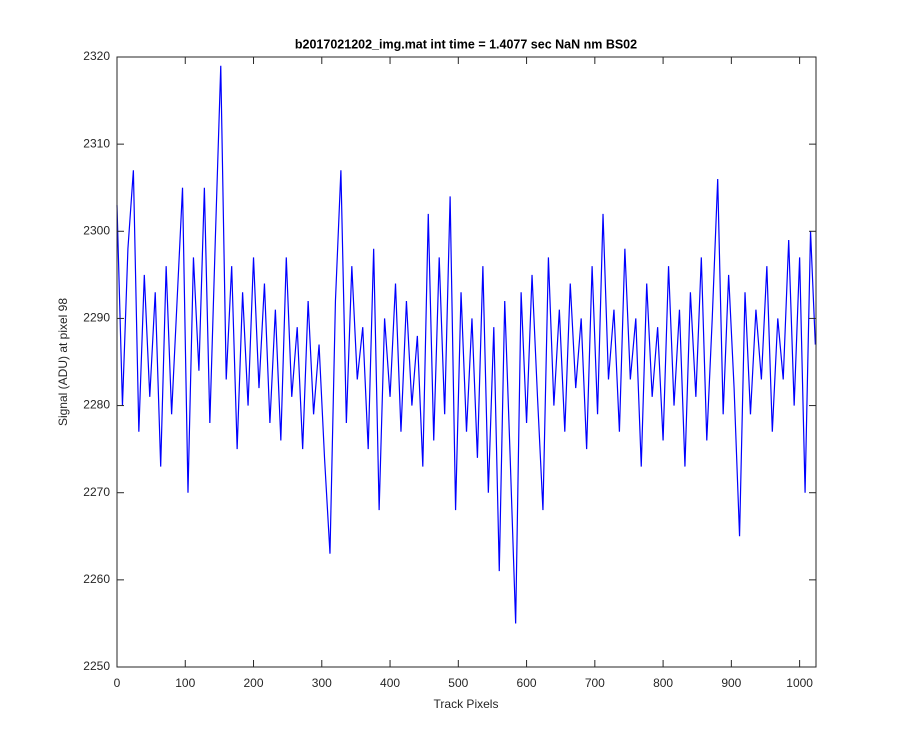  I want to click on x-tick-label: 1000, so click(799, 683).